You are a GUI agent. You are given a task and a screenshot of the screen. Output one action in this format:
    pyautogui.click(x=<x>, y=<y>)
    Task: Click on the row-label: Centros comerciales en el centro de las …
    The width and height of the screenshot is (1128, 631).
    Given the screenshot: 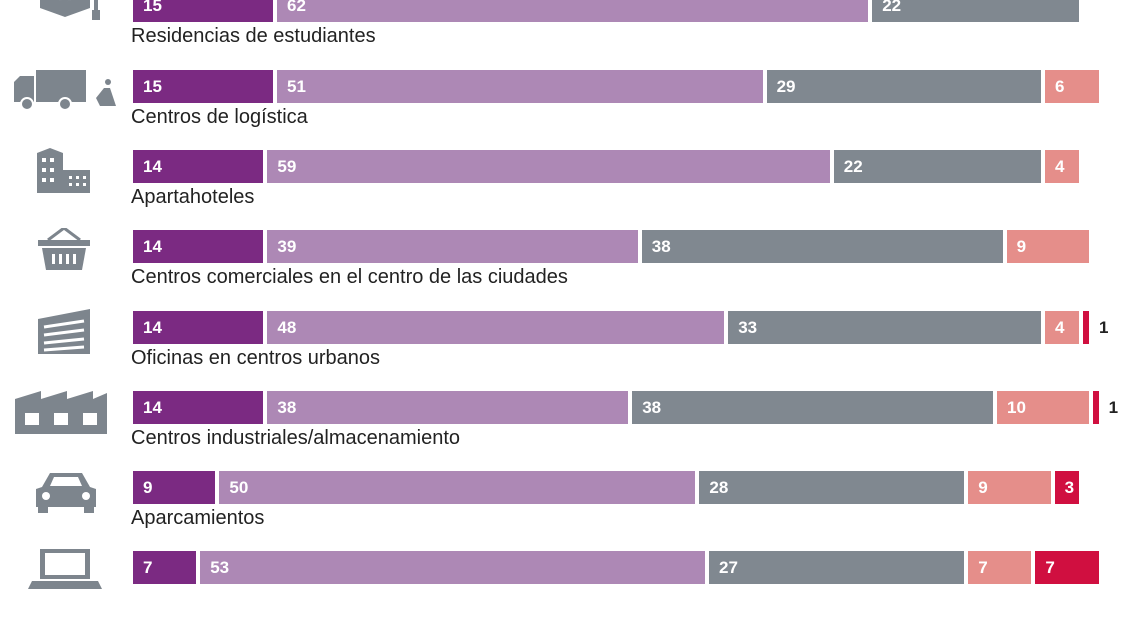 What is the action you would take?
    pyautogui.click(x=349, y=277)
    